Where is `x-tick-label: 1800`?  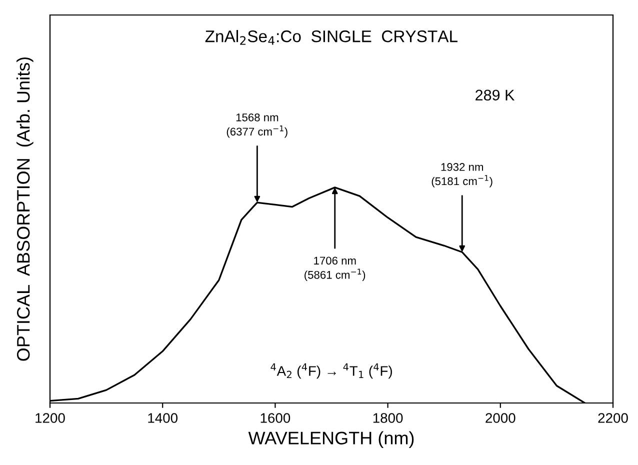 x-tick-label: 1800 is located at coordinates (388, 418).